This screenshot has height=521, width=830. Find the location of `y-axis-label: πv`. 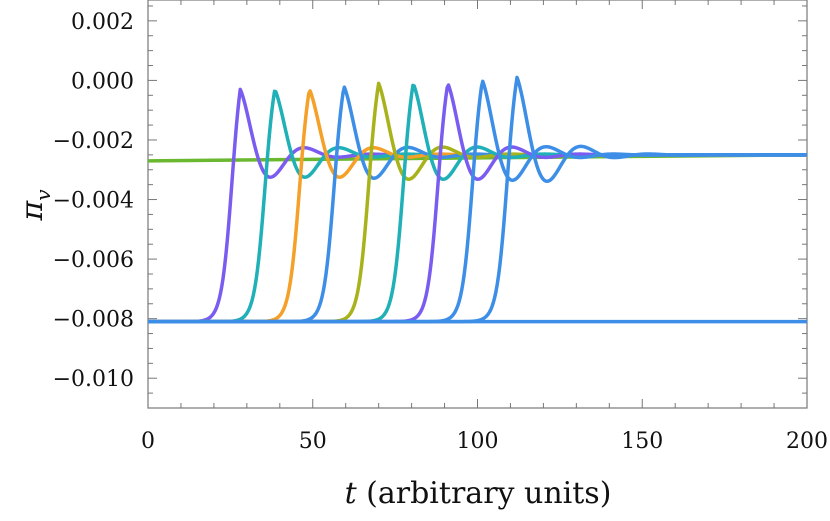

y-axis-label: πv is located at coordinates (35, 205).